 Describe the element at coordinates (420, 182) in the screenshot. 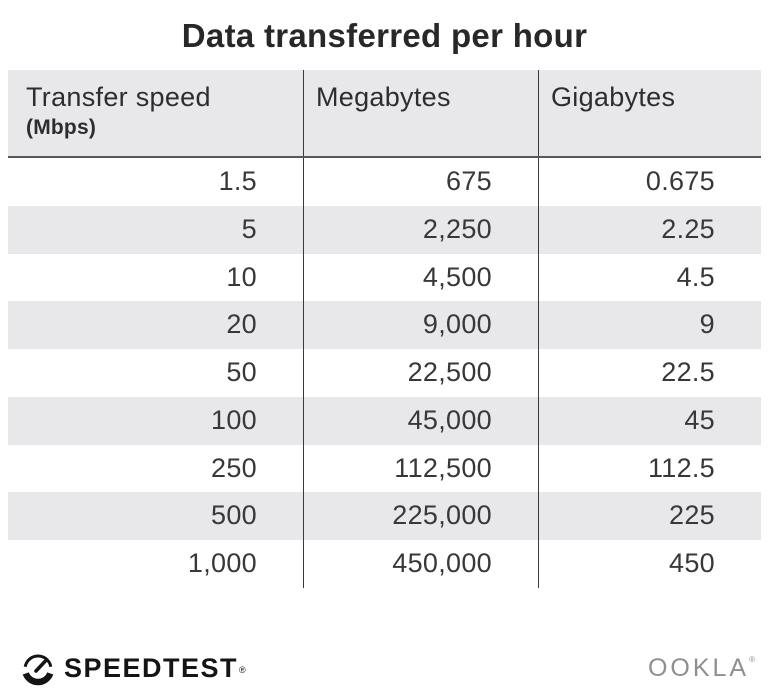

I see `table-cell: 675` at that location.